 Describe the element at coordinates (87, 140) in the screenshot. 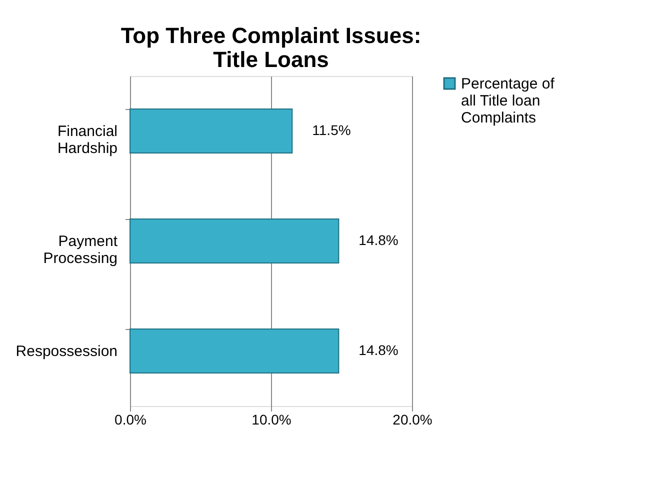

I see `y-tick-label: Financial Hardship` at that location.